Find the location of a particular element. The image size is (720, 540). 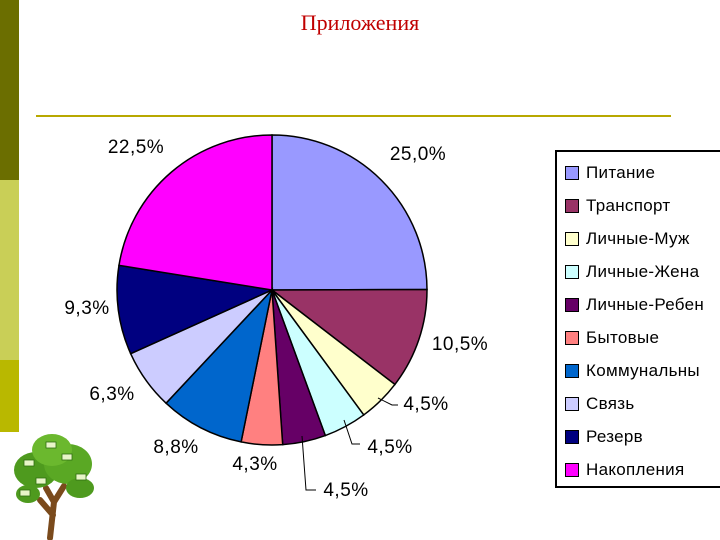

slice-percent-label: 10,5% is located at coordinates (460, 344).